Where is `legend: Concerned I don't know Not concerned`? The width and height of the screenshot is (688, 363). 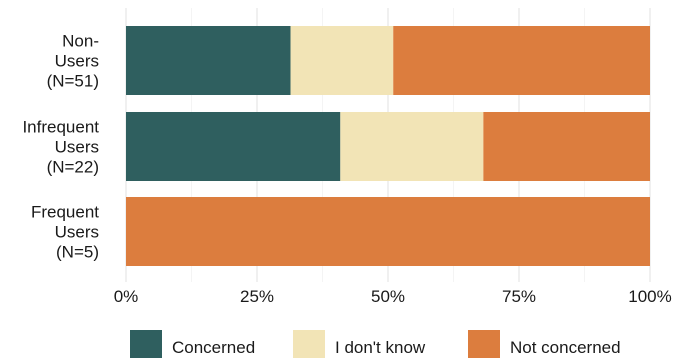
legend: Concerned I don't know Not concerned is located at coordinates (375, 344).